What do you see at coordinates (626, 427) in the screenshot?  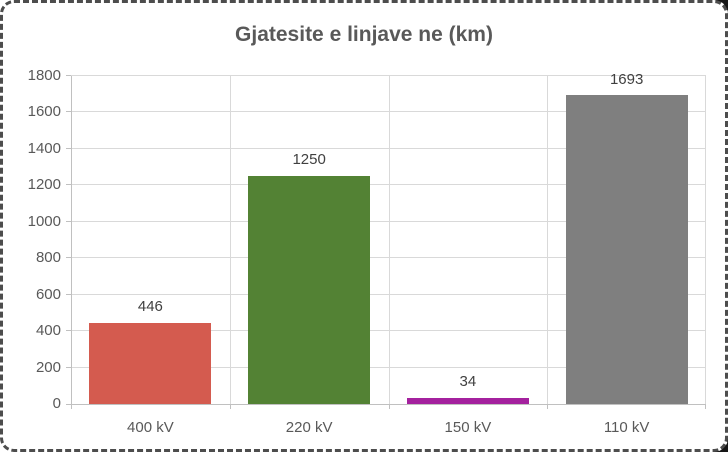 I see `category-label-110-kv: 110 kV` at bounding box center [626, 427].